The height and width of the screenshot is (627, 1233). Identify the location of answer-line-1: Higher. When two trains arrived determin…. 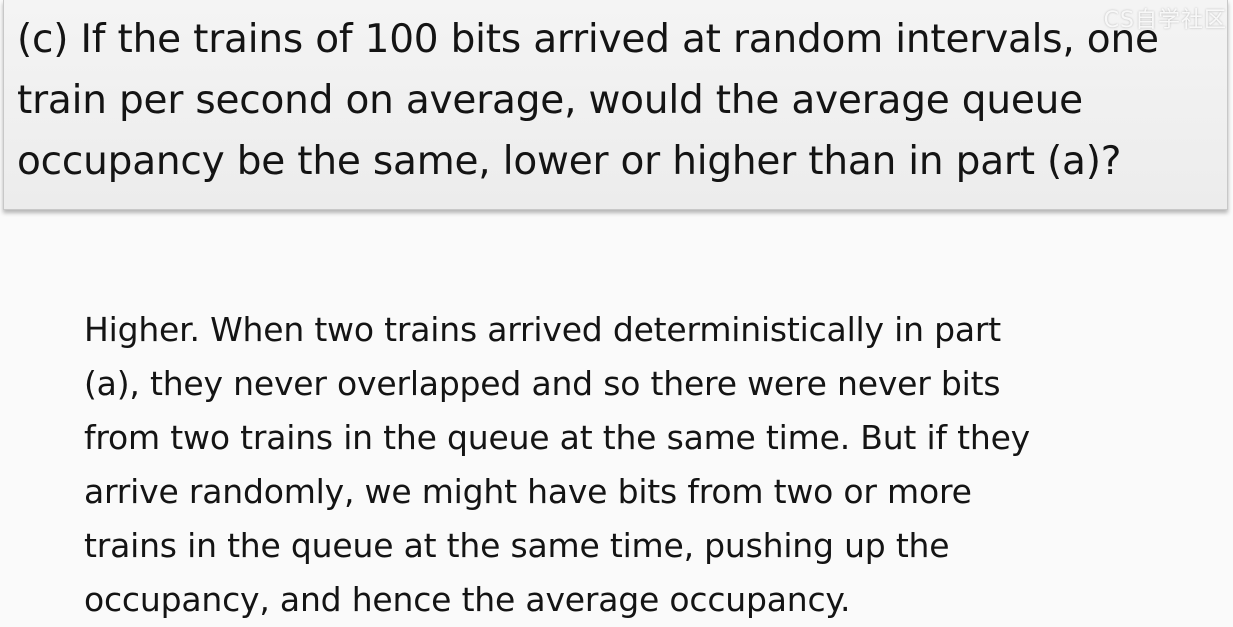
(542, 329).